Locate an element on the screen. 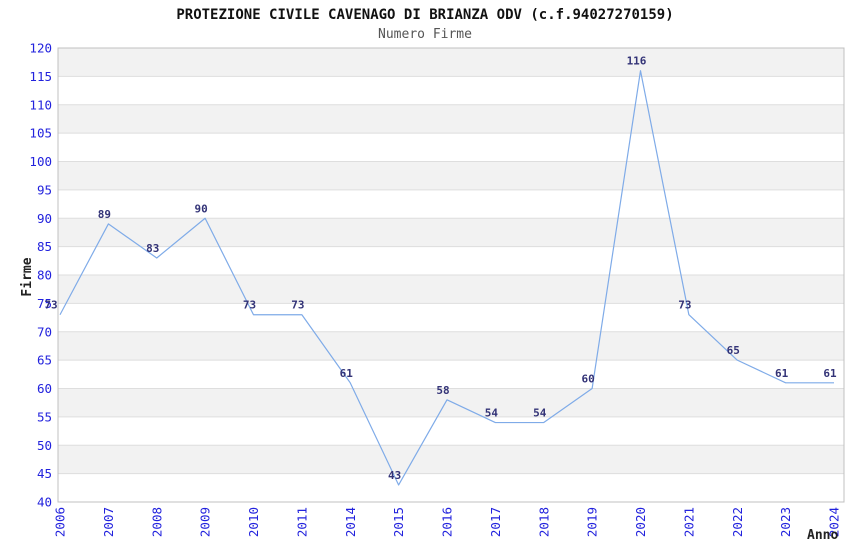 The image size is (850, 550). y-tick-label: 55 is located at coordinates (44, 416).